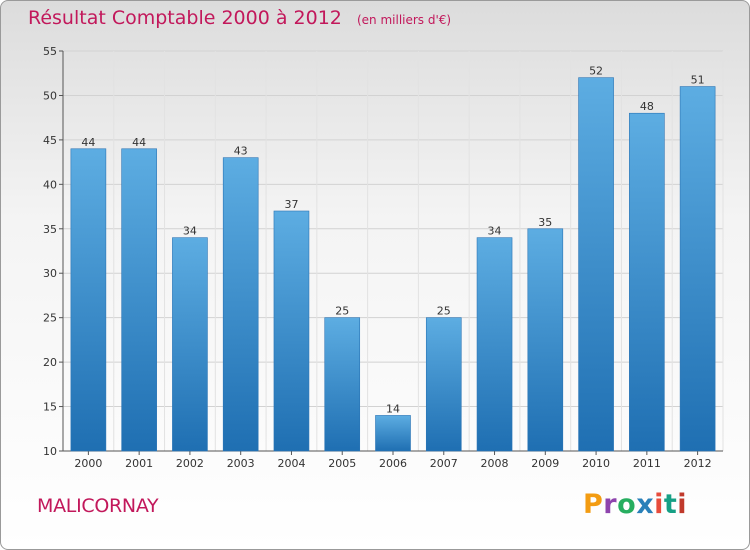 Image resolution: width=750 pixels, height=550 pixels. Describe the element at coordinates (596, 463) in the screenshot. I see `x-tick-label-2010: 2010` at that location.